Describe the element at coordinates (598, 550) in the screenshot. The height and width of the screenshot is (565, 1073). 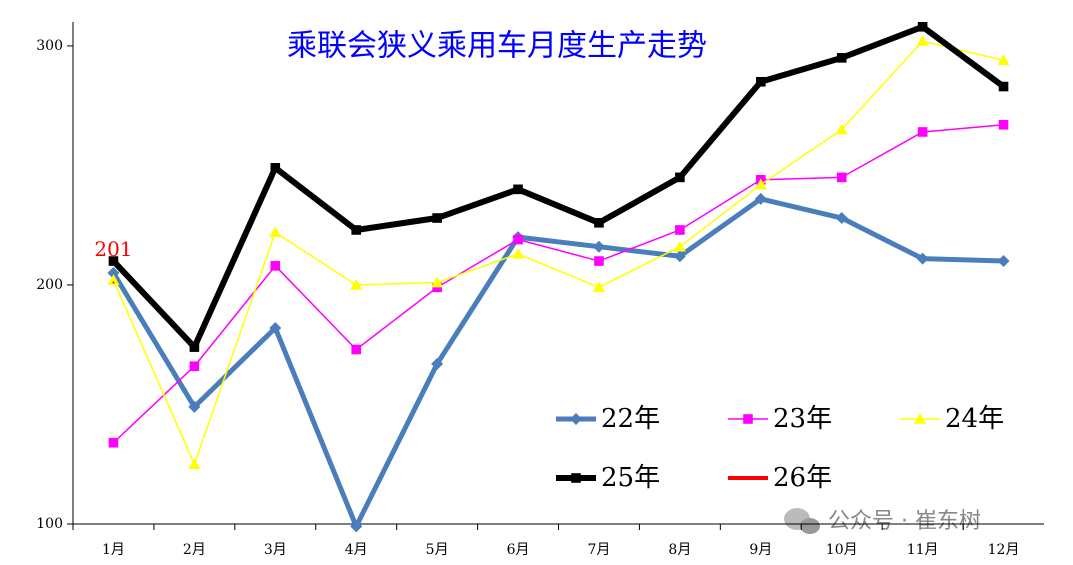
I see `x-tick-label: 7月` at that location.